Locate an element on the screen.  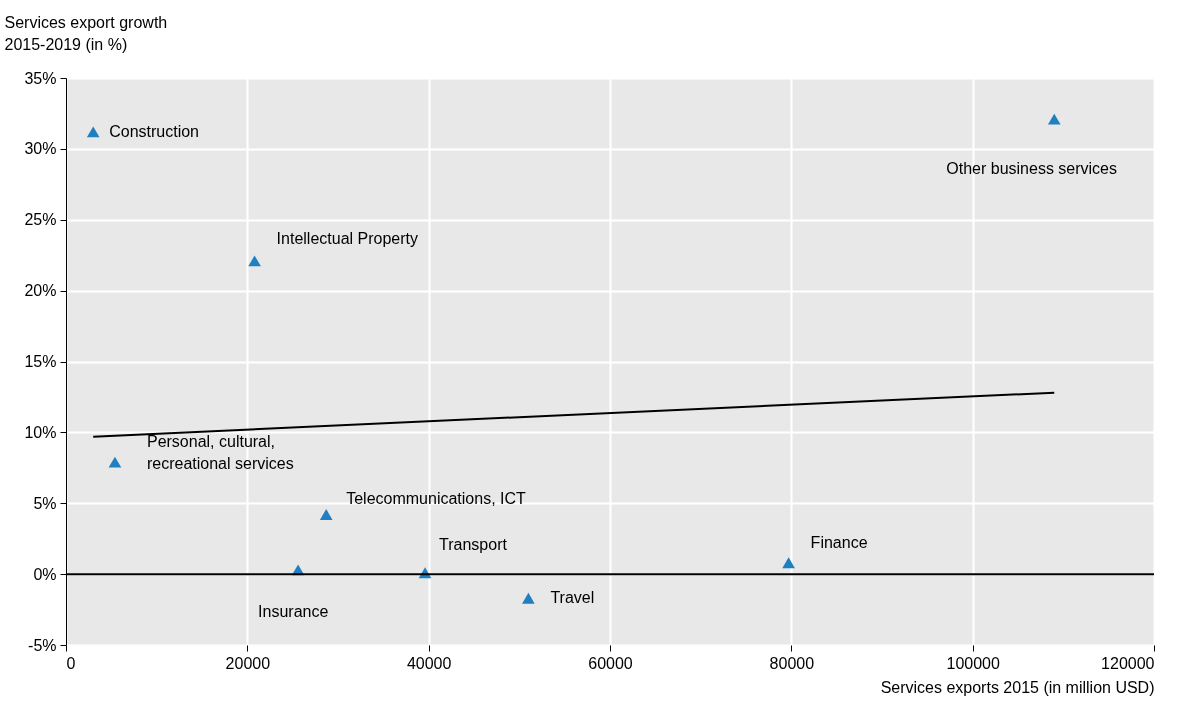
y-tick-label: 5% is located at coordinates (45, 503).